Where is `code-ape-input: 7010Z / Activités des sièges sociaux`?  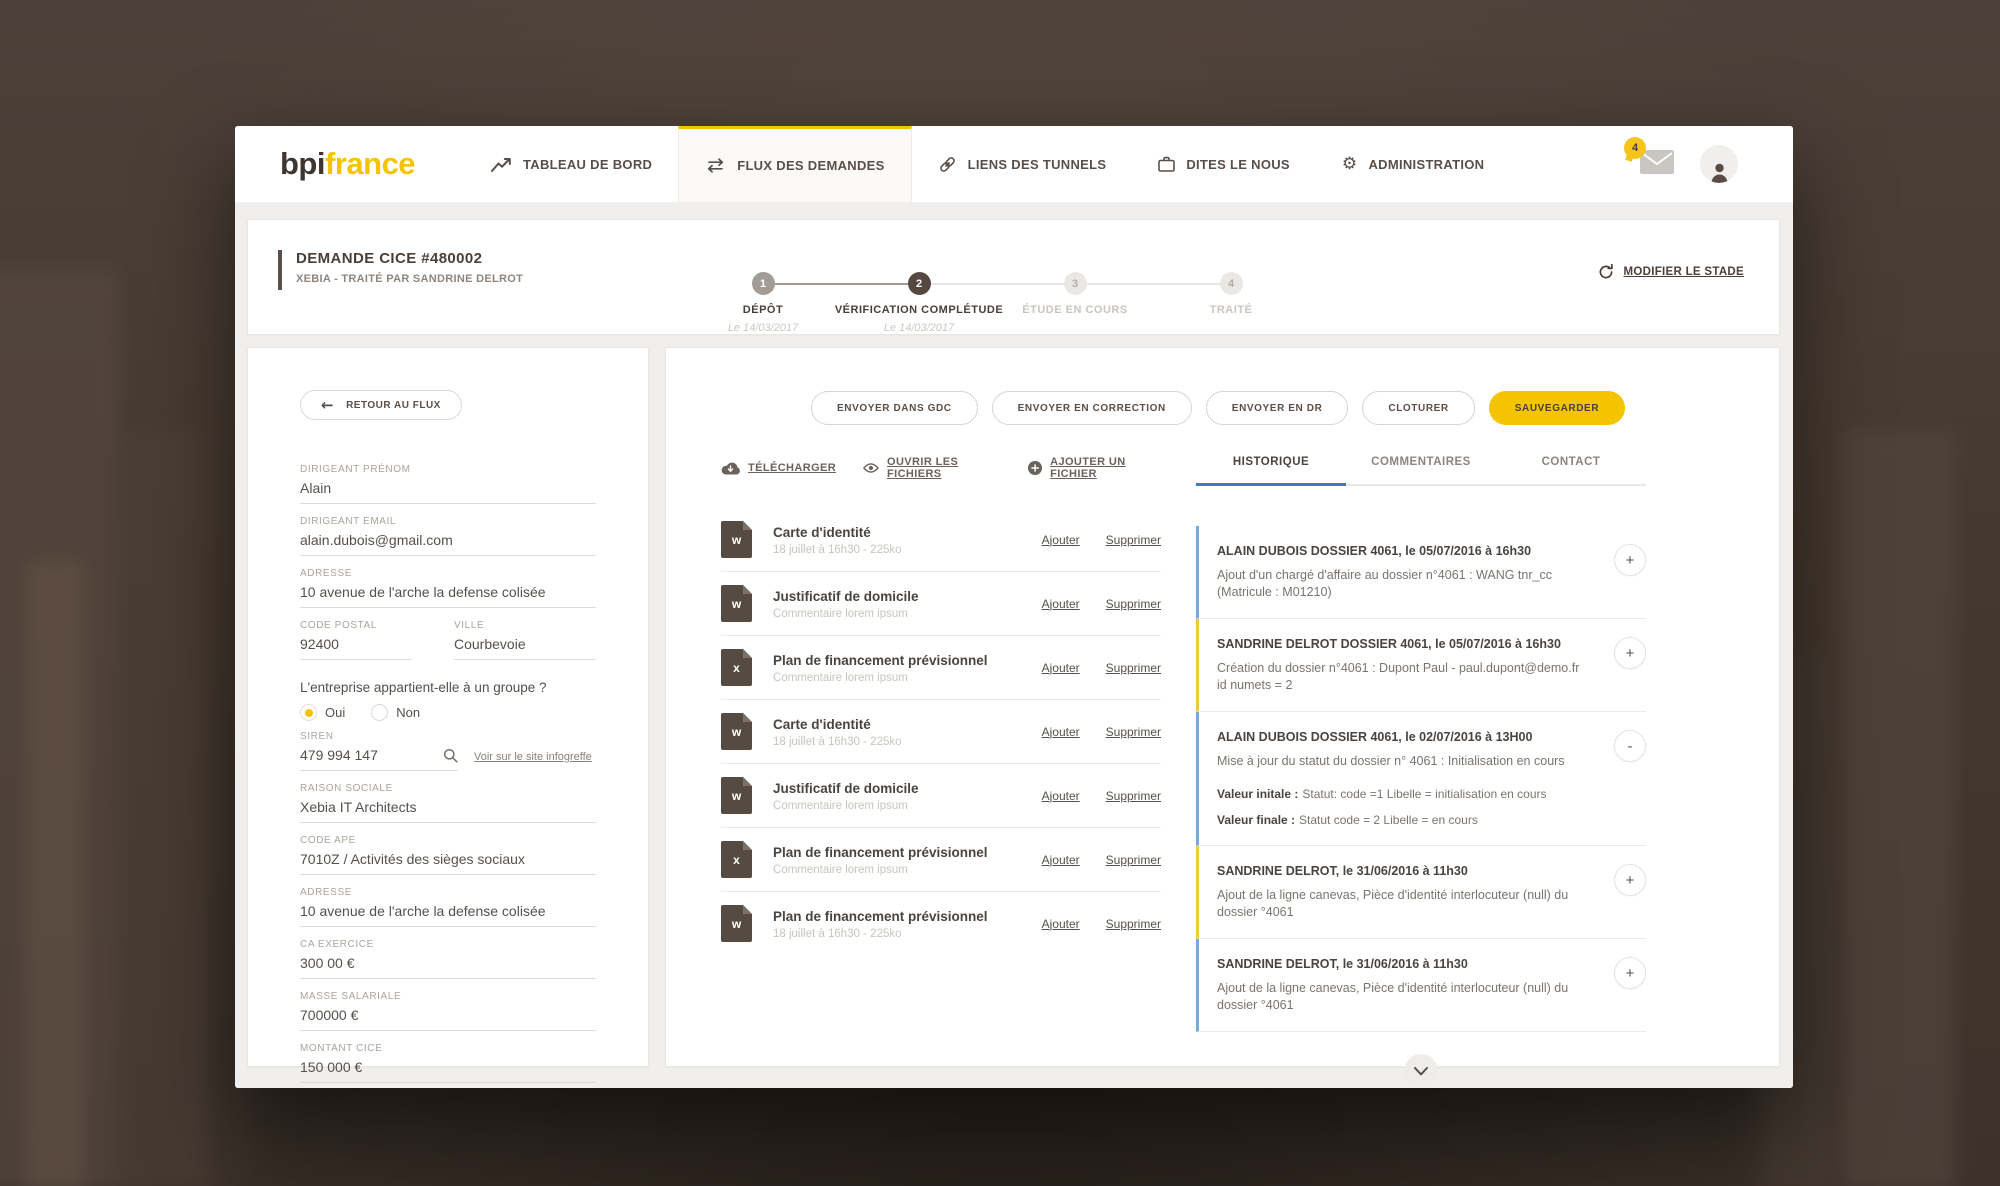
code-ape-input: 7010Z / Activités des sièges sociaux is located at coordinates (448, 862).